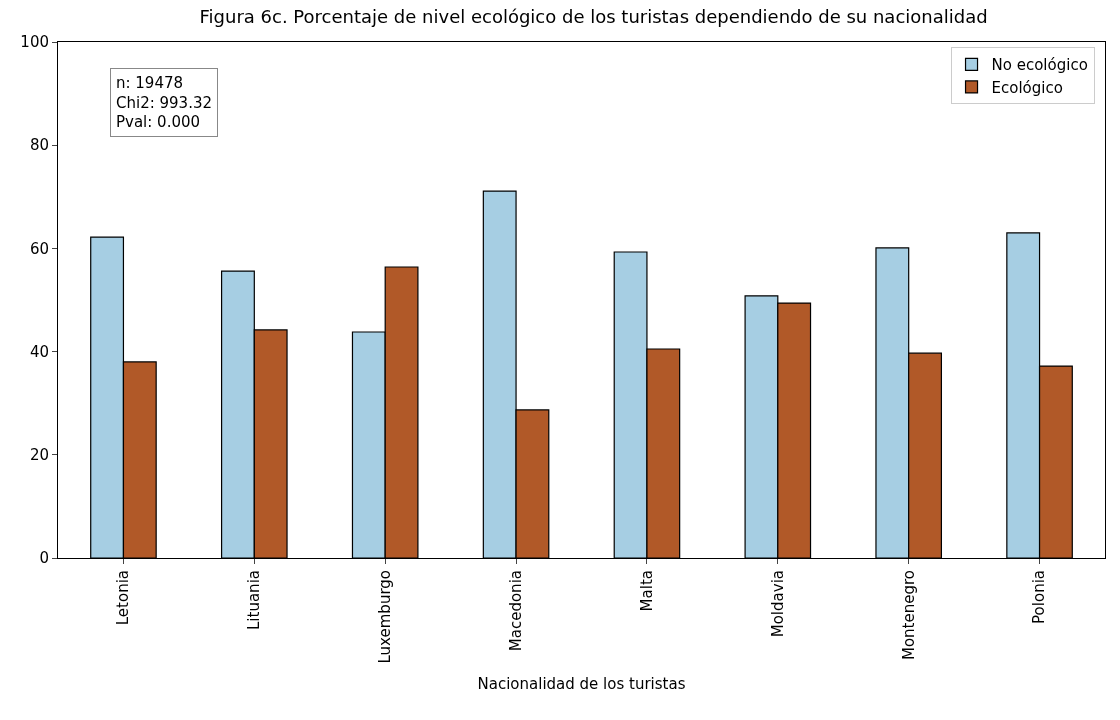  What do you see at coordinates (164, 102) in the screenshot?
I see `annotation: n: 19478 Chi2: 993.32 Pval: 0.000` at bounding box center [164, 102].